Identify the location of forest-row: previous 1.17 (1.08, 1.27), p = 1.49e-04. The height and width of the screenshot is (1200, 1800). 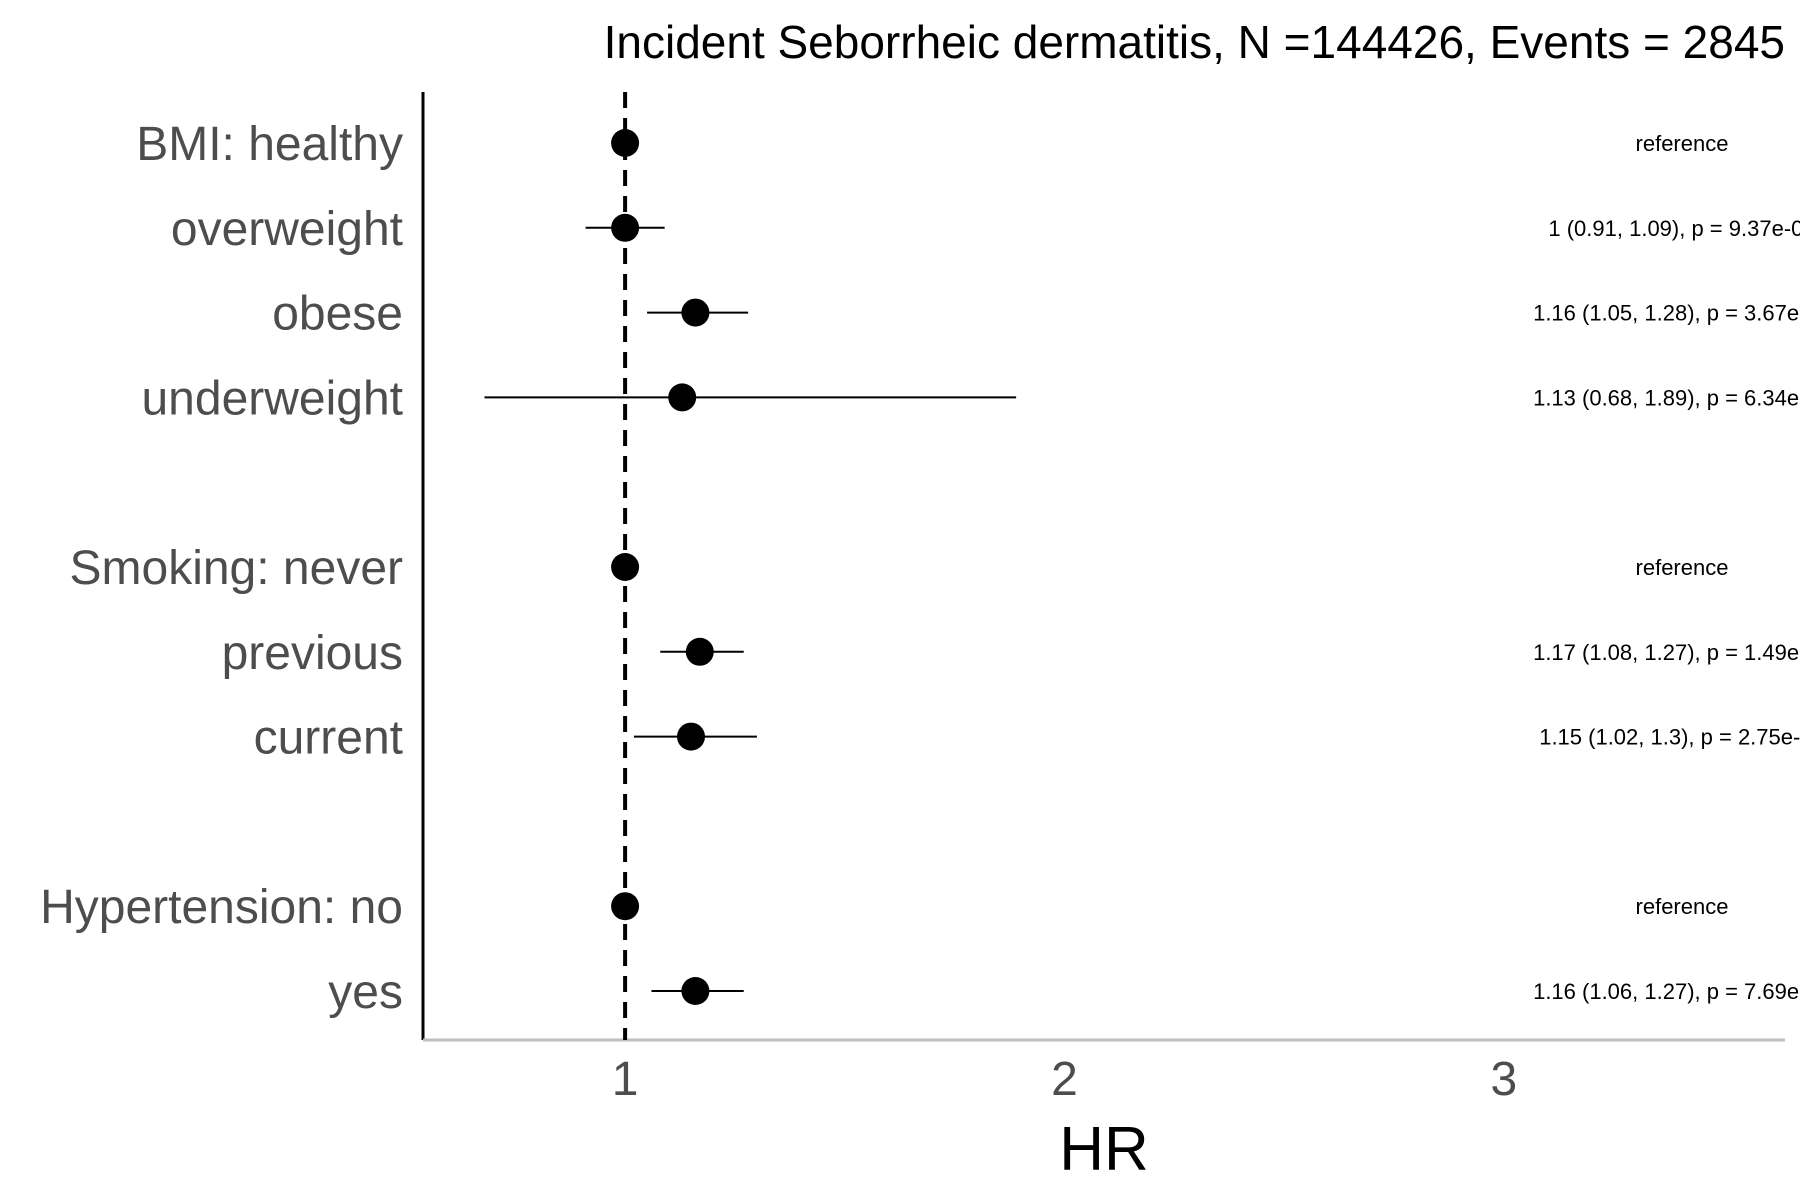
(1011, 653).